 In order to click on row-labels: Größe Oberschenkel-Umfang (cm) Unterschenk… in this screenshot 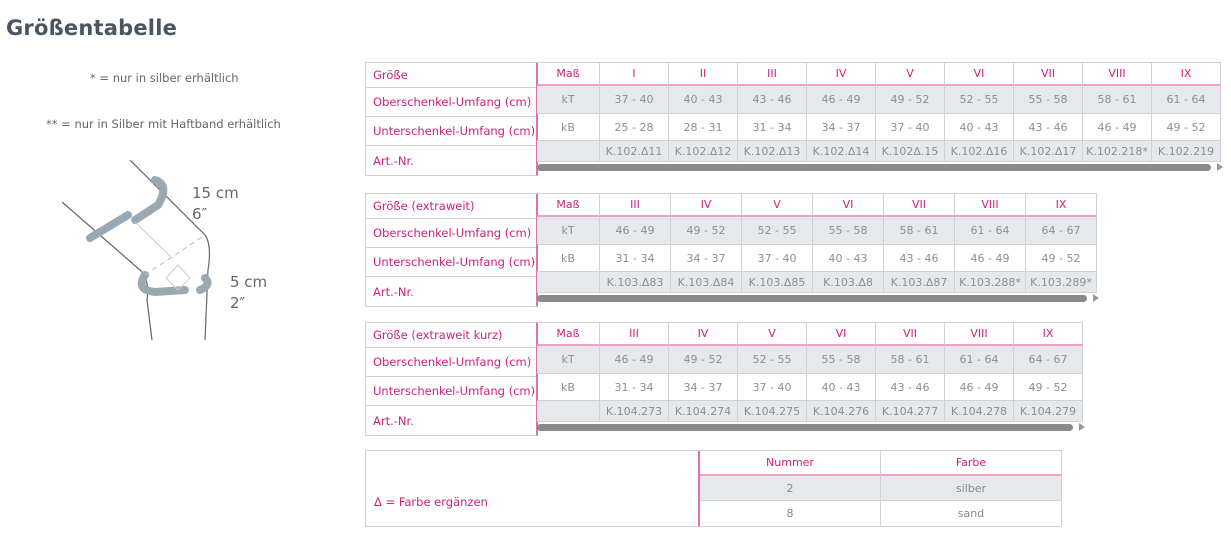, I will do `click(451, 119)`.